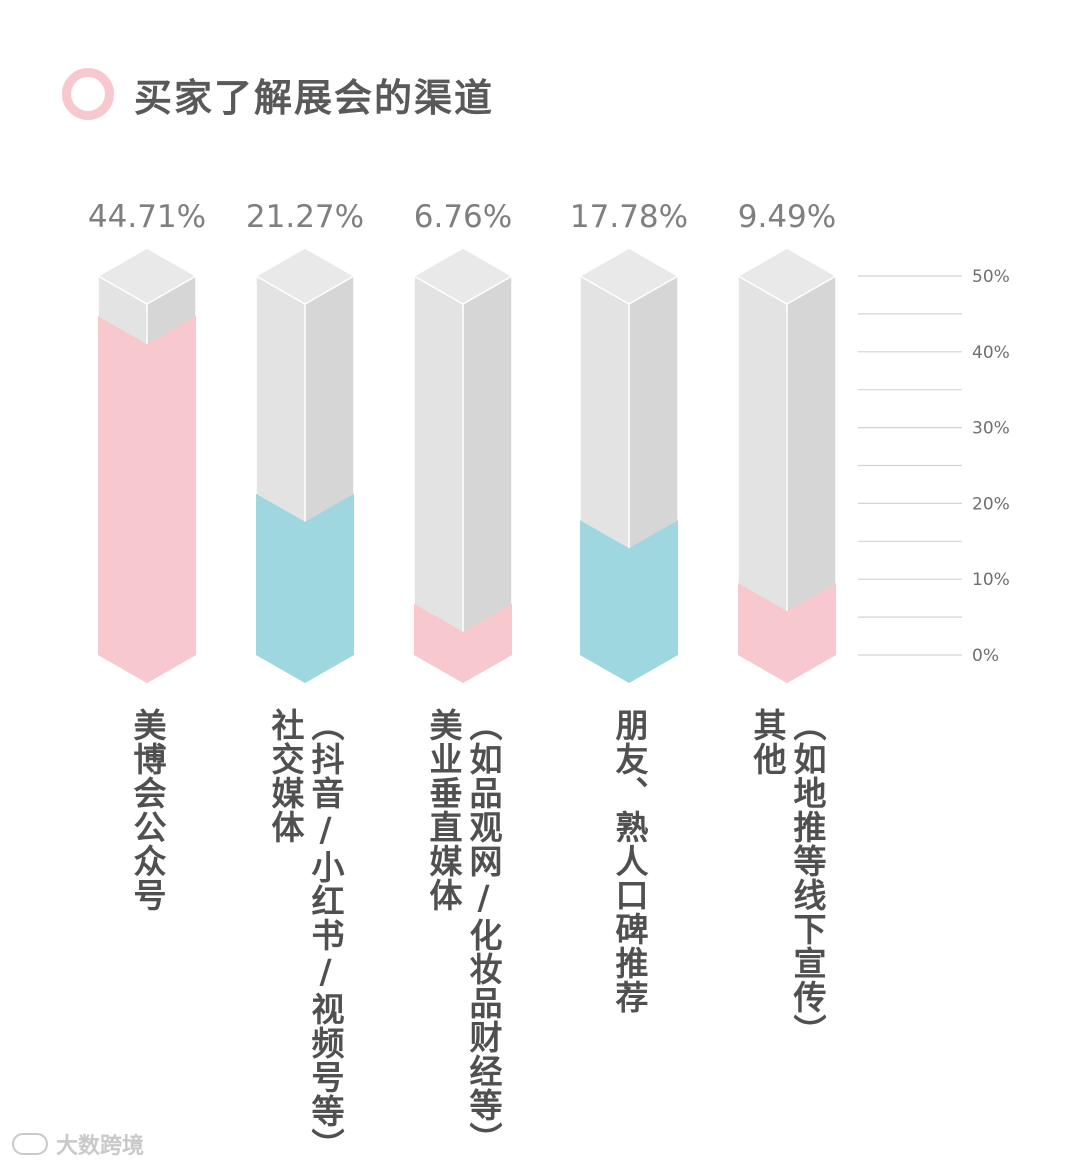 The height and width of the screenshot is (1164, 1080). I want to click on category-label: 美博会公众号, so click(147, 810).